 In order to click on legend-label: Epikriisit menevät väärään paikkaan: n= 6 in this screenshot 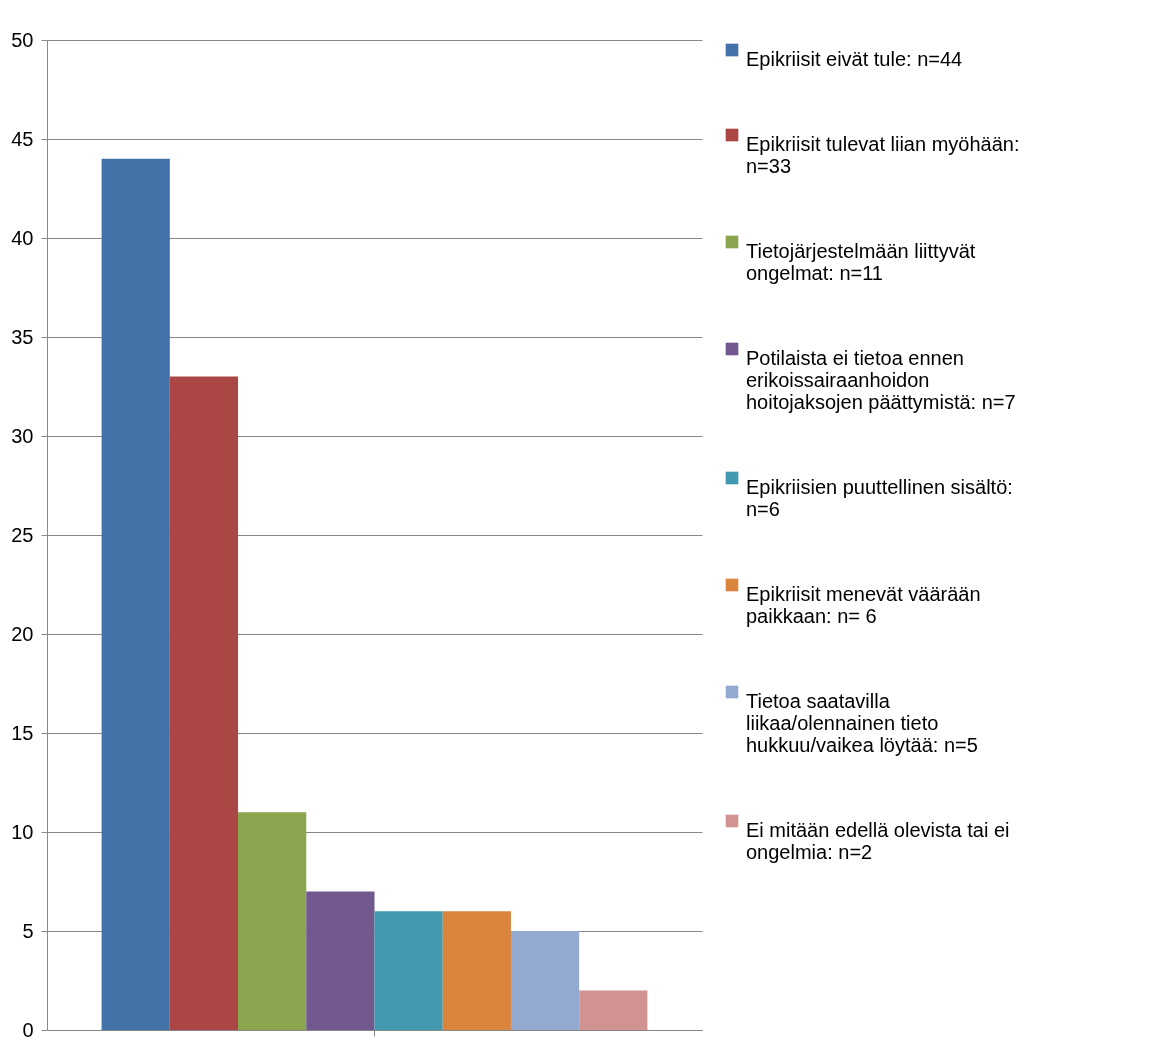, I will do `click(863, 605)`.